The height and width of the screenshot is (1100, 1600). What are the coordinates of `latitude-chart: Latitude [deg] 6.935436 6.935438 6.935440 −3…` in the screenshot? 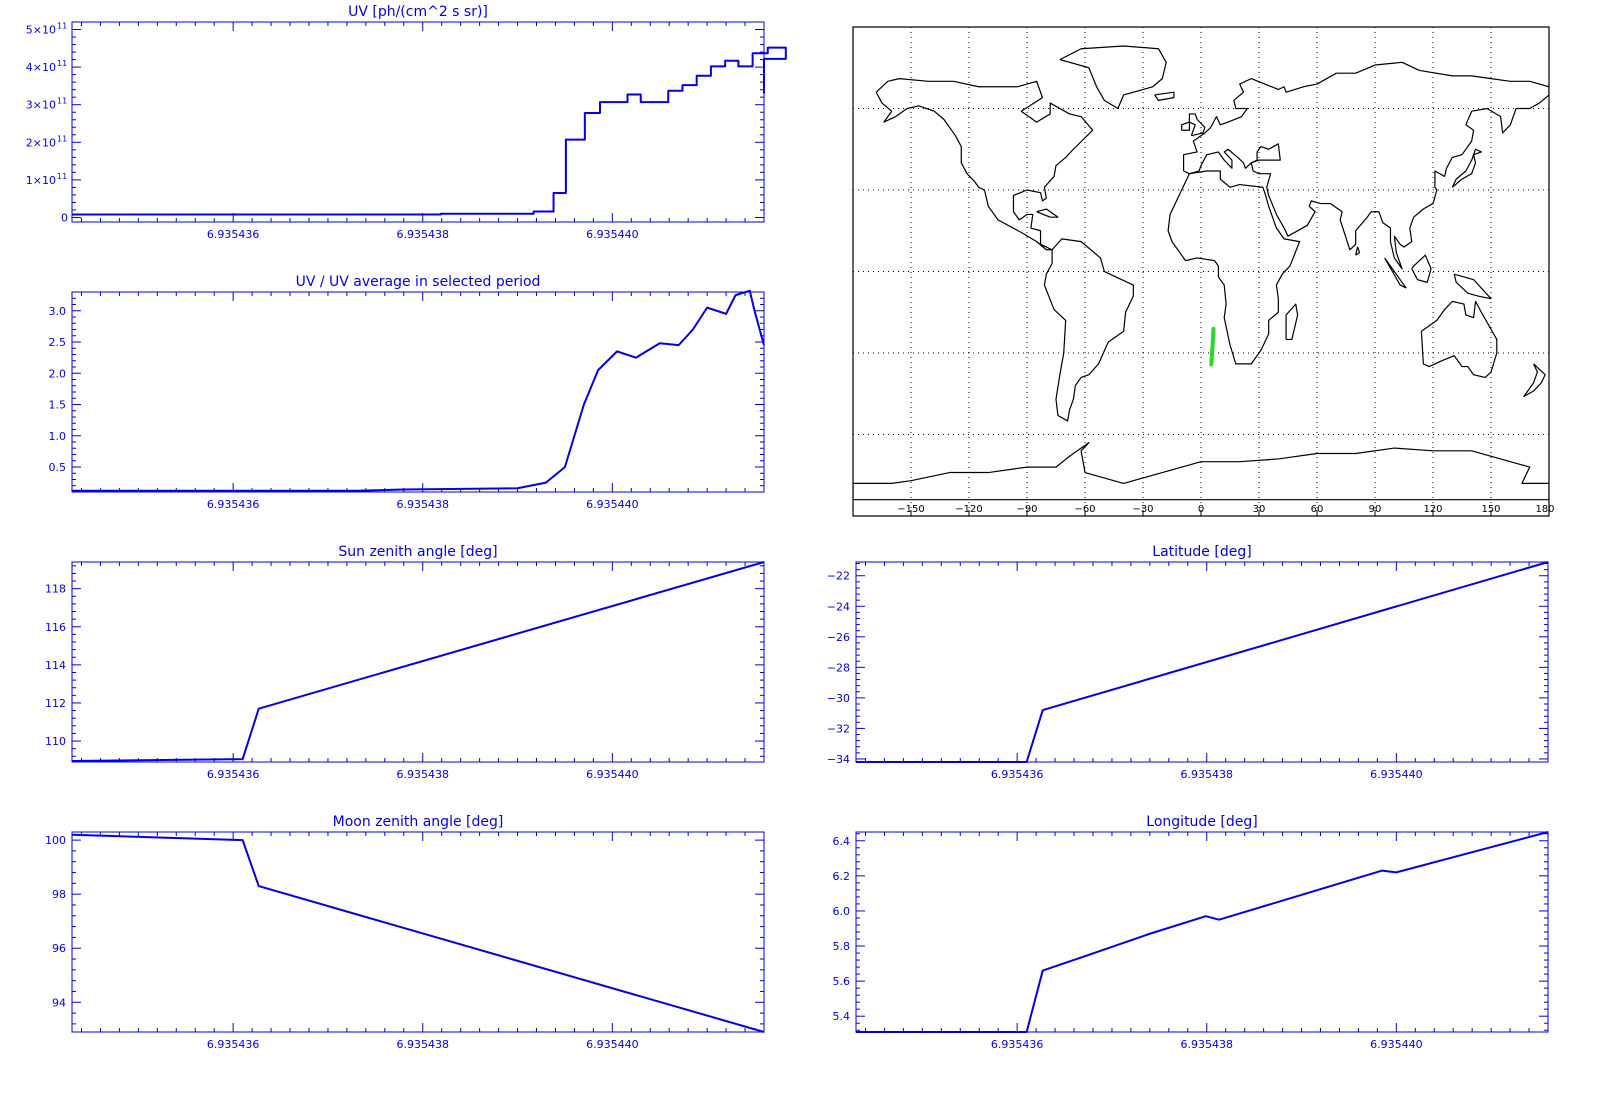 It's located at (1188, 662).